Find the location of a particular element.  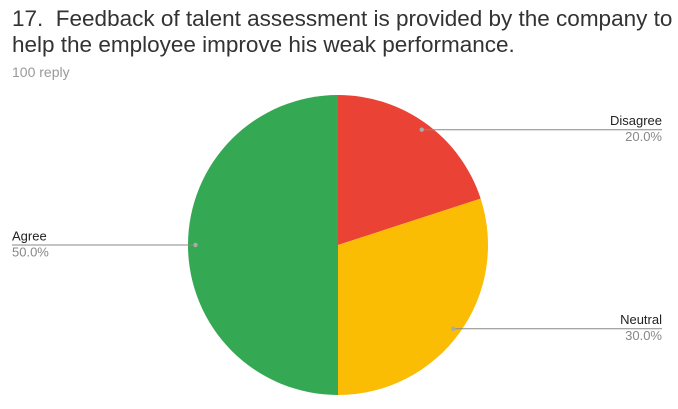

slice-label: Agree is located at coordinates (29, 235).